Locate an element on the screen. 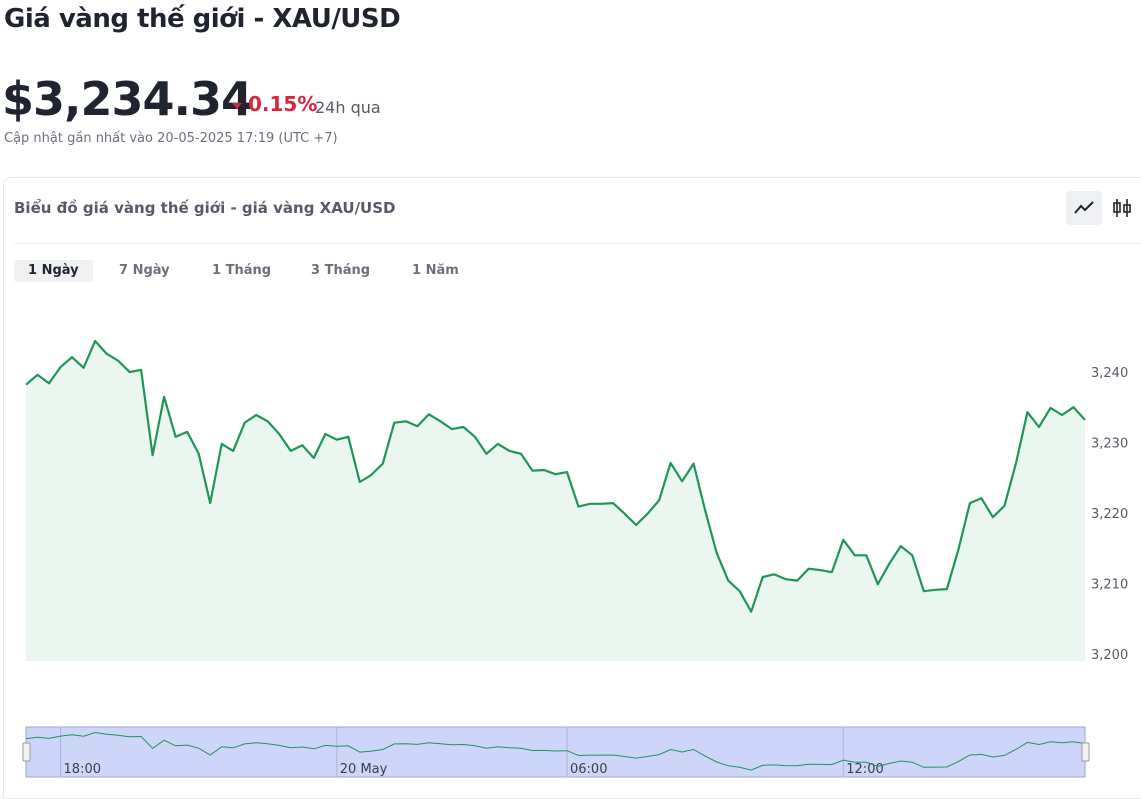  line-icon is located at coordinates (1084, 207).